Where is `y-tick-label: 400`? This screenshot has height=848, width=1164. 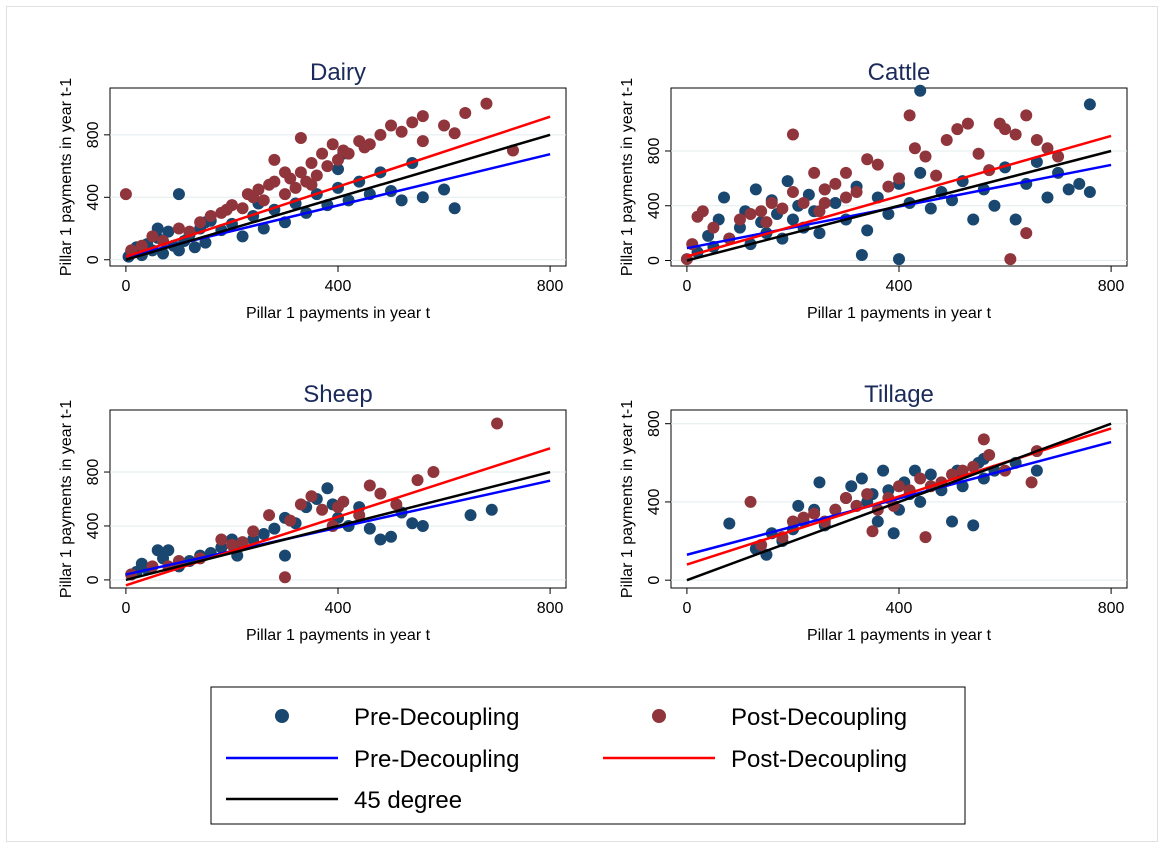
y-tick-label: 400 is located at coordinates (654, 501).